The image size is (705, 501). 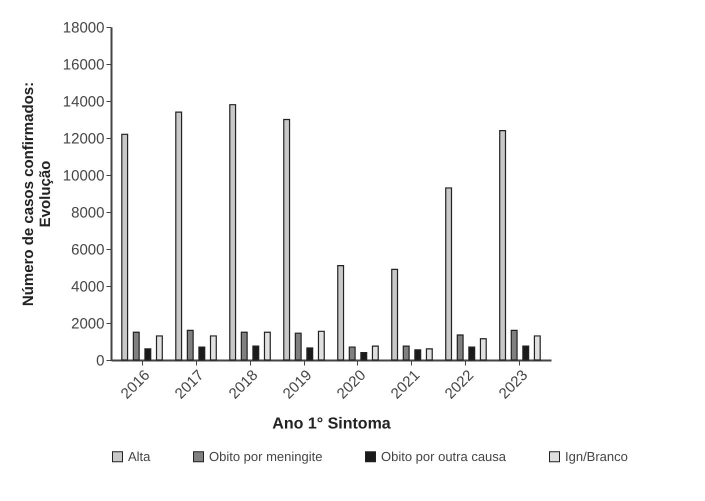 What do you see at coordinates (83, 139) in the screenshot?
I see `y-tick-label: 12000` at bounding box center [83, 139].